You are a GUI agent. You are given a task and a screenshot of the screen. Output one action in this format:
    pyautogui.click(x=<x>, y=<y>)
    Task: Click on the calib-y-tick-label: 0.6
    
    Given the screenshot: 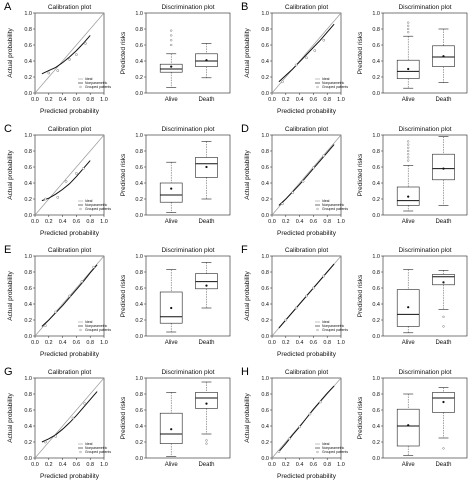 What is the action you would take?
    pyautogui.click(x=28, y=411)
    